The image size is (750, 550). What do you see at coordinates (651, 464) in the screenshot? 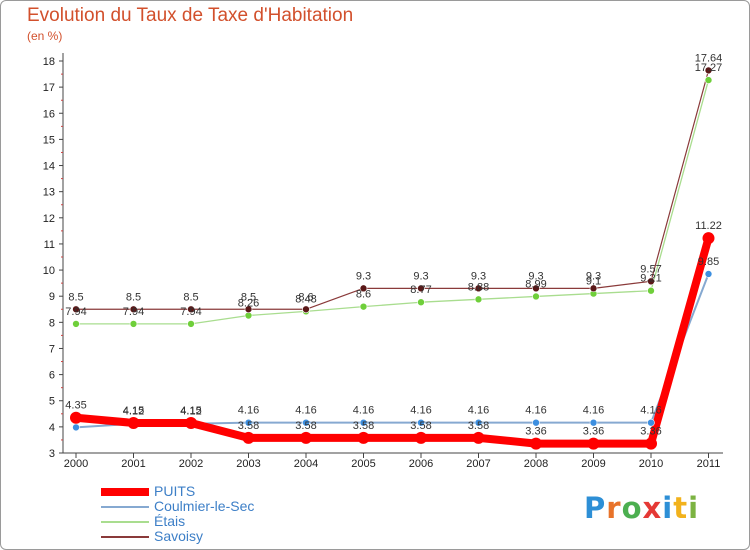
I see `x-tick-label: 2010` at bounding box center [651, 464].